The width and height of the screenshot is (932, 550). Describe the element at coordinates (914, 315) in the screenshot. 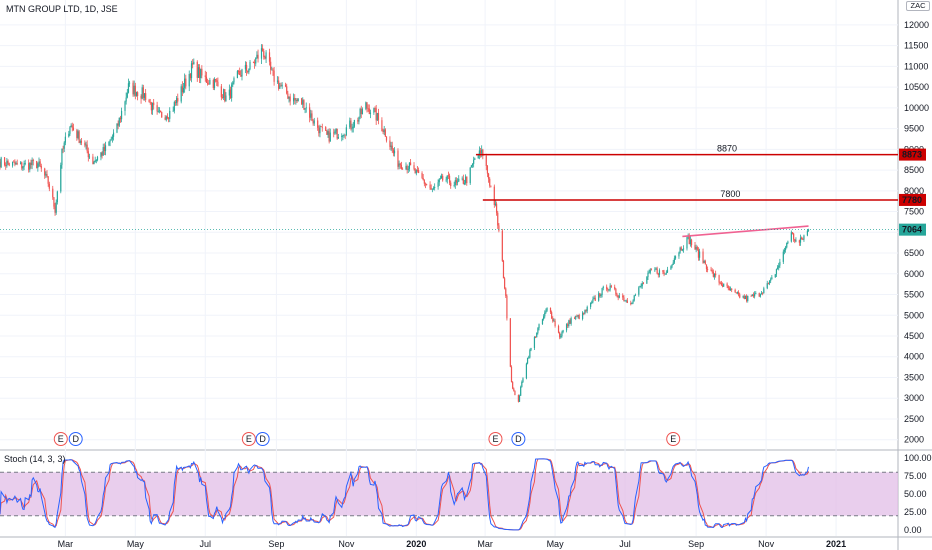

I see `price-tick-label: 5000` at that location.